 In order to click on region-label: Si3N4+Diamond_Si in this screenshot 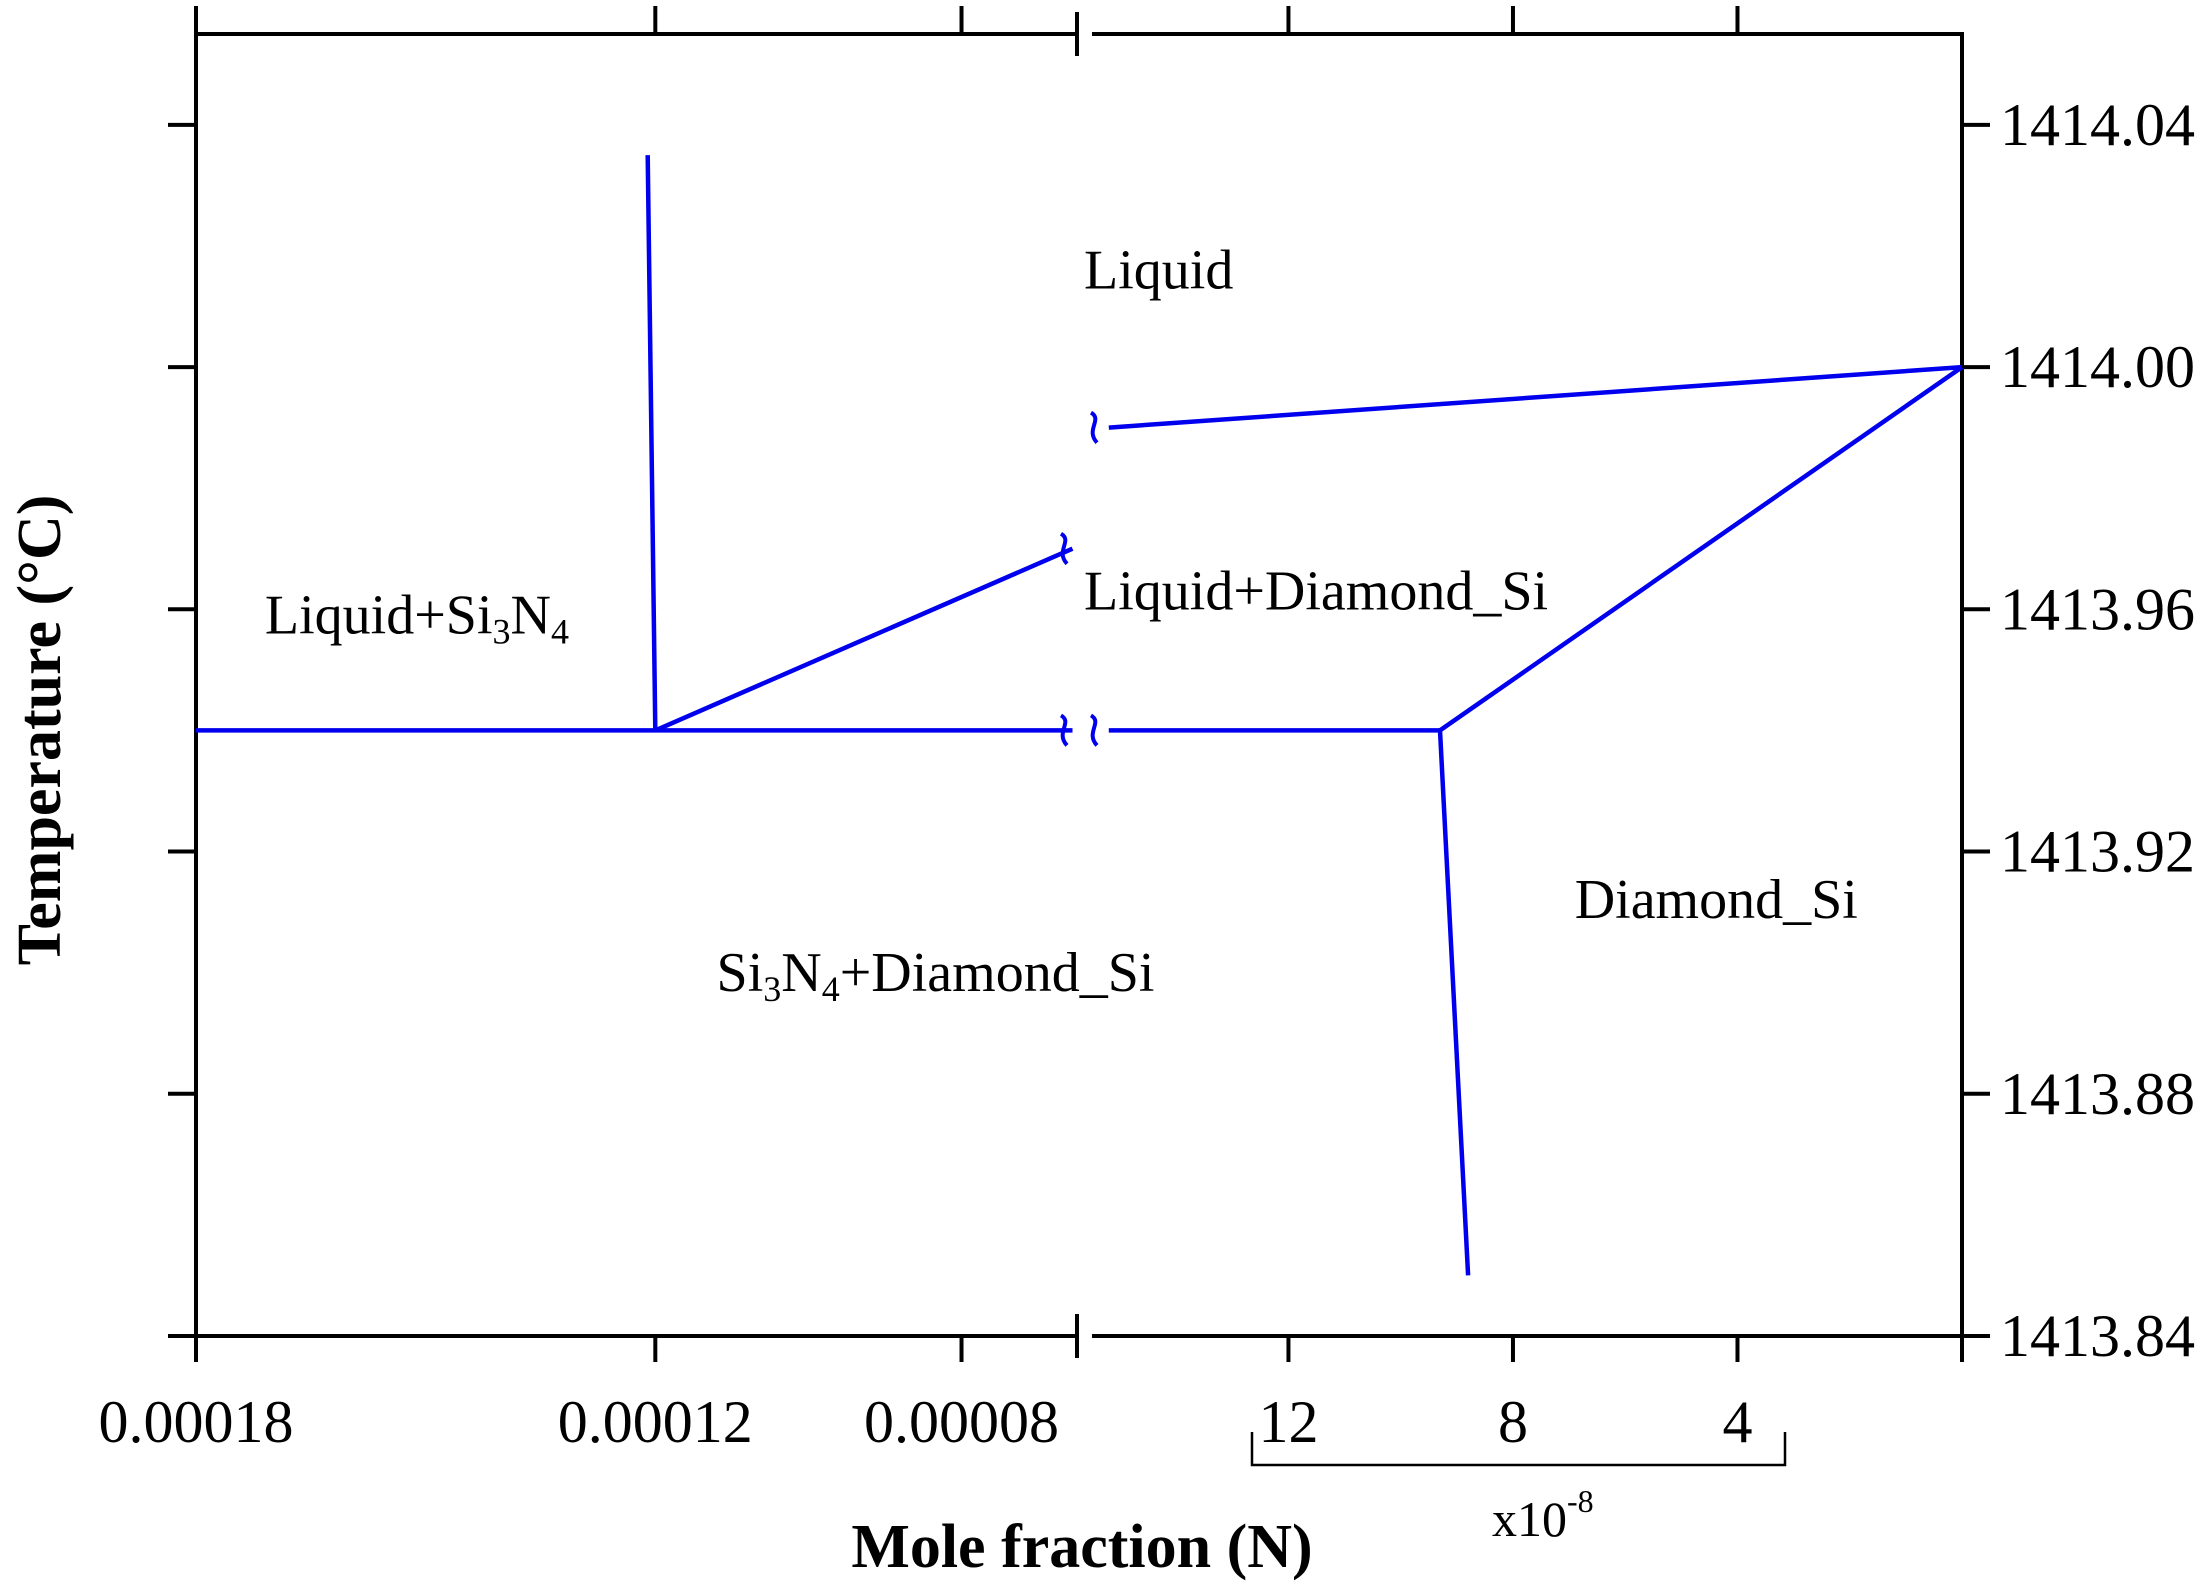, I will do `click(936, 975)`.